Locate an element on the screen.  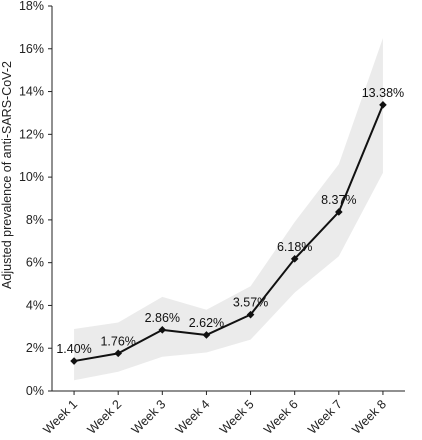
y-tick-label: 6% is located at coordinates (35, 263).